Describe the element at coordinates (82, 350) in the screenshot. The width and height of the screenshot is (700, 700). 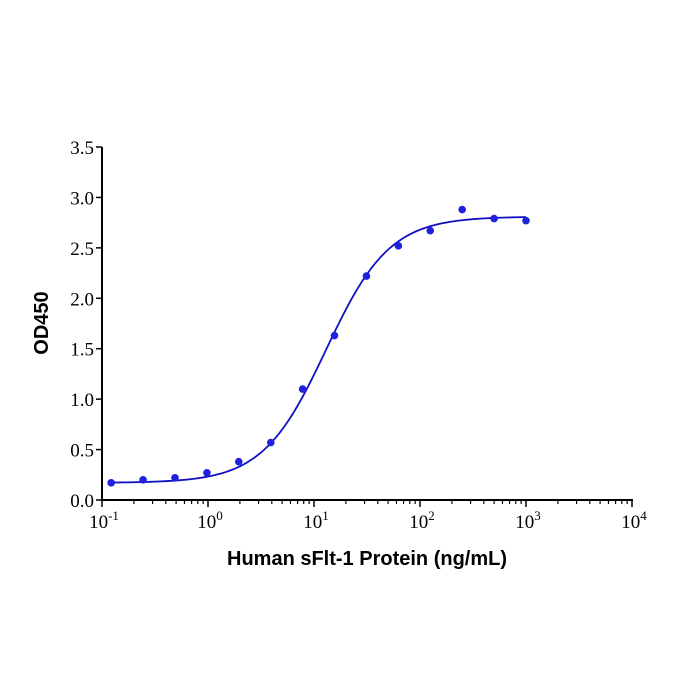
I see `y-tick-label: 1.5` at that location.